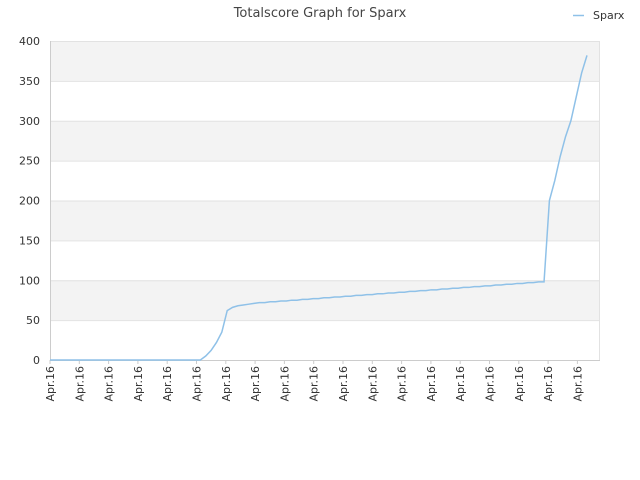  Describe the element at coordinates (29, 240) in the screenshot. I see `y-tick-label: 150` at that location.